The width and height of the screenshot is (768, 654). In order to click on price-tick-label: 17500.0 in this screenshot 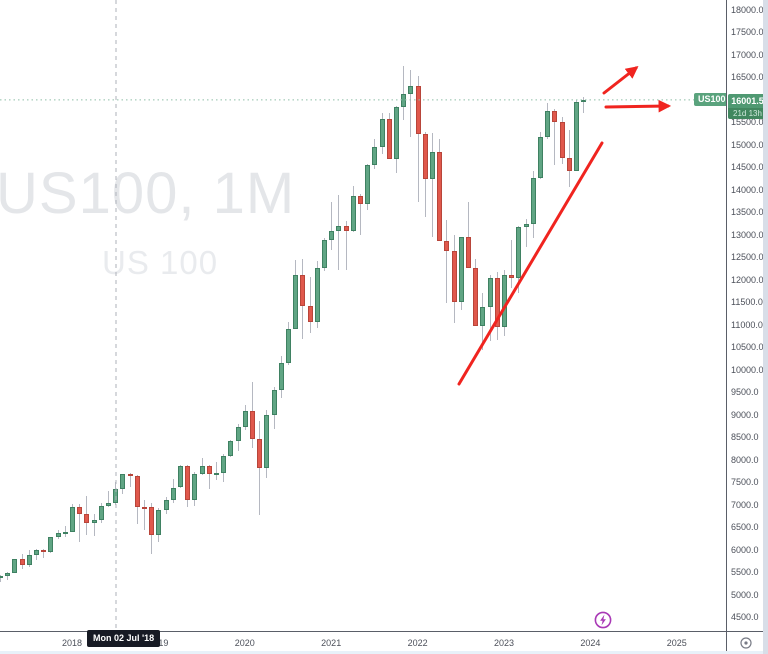, I will do `click(747, 32)`.